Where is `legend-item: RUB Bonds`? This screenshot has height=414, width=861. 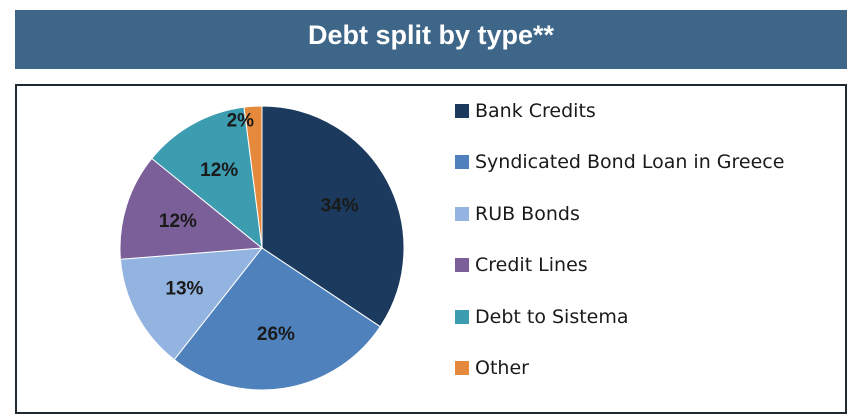 legend-item: RUB Bonds is located at coordinates (517, 214).